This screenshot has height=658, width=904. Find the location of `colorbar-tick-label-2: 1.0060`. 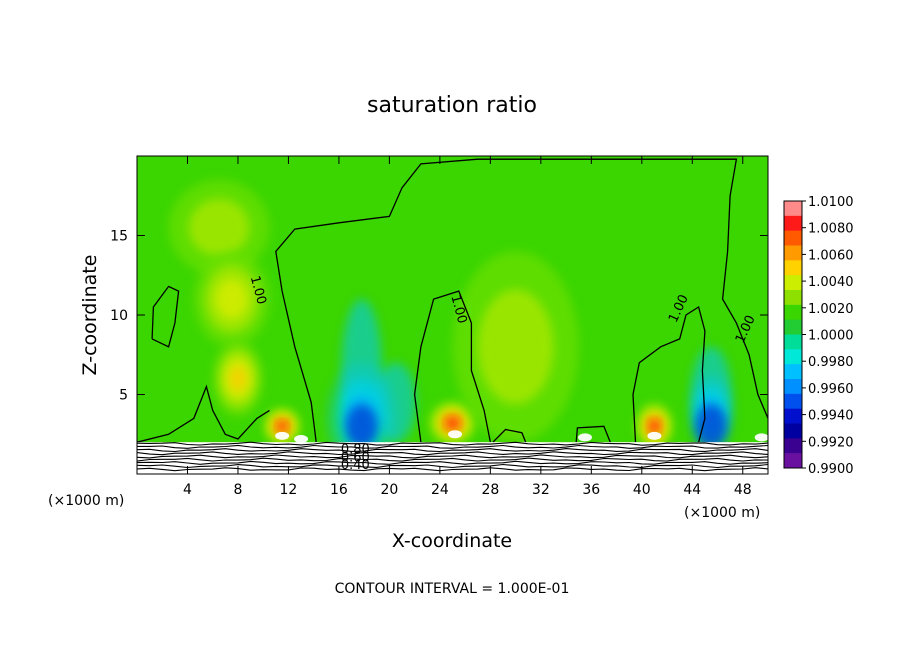

colorbar-tick-label-2: 1.0060 is located at coordinates (831, 255).